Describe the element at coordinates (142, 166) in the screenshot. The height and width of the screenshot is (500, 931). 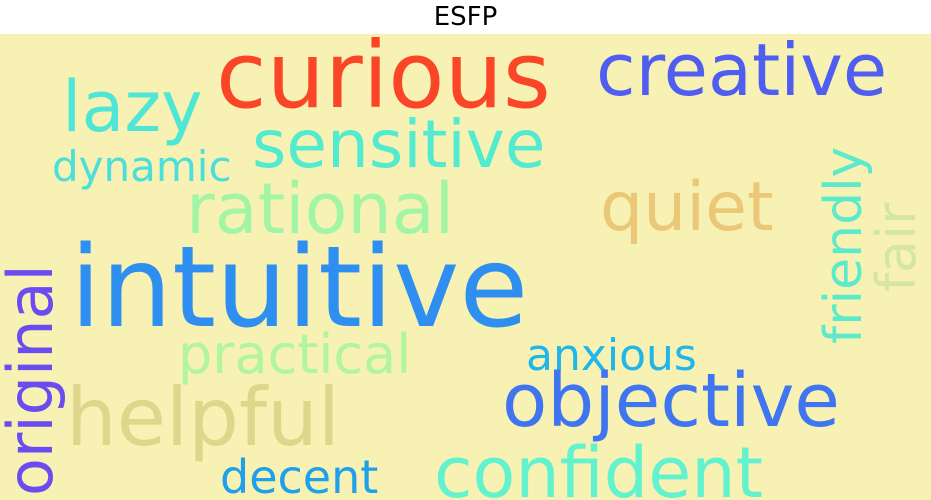
I see `word-dynamic: dynamic` at that location.